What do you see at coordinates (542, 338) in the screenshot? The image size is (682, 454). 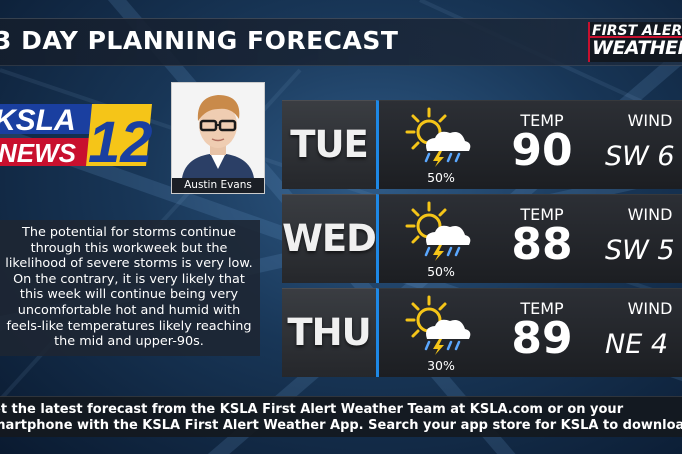 I see `temp-value: 89` at bounding box center [542, 338].